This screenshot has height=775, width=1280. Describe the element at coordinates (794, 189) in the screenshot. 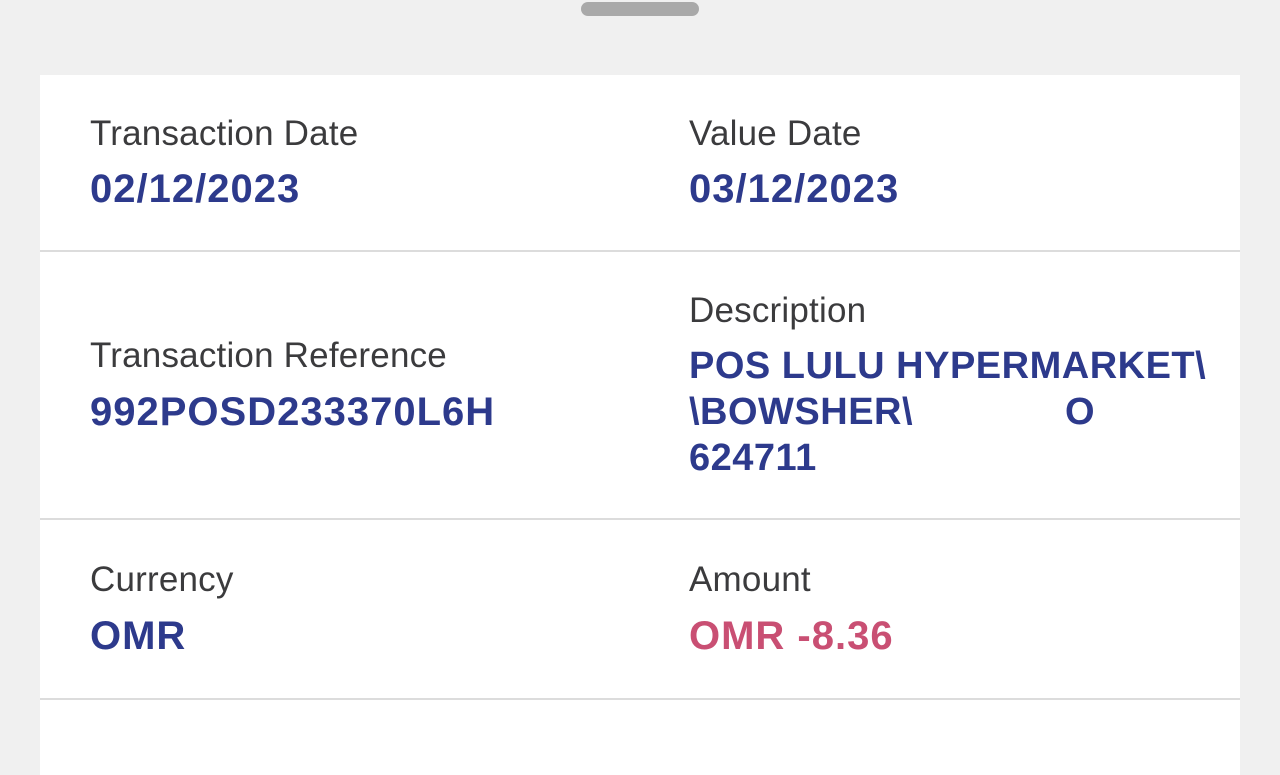

I see `value-date-value: 03/12/2023` at that location.